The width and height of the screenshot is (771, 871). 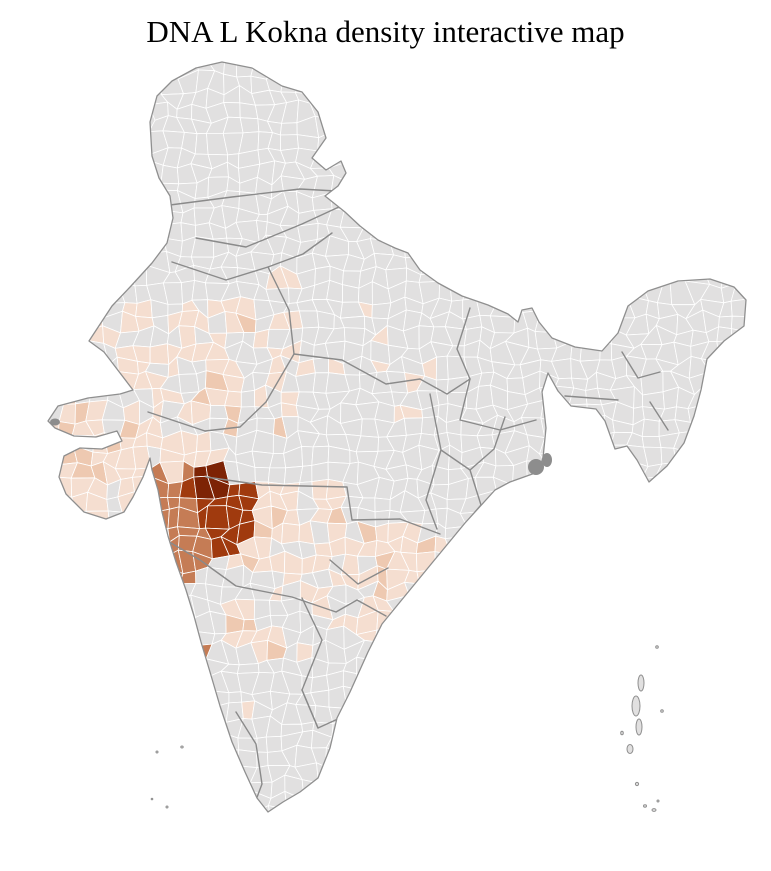 I want to click on lakshadweep-islands, so click(x=167, y=777).